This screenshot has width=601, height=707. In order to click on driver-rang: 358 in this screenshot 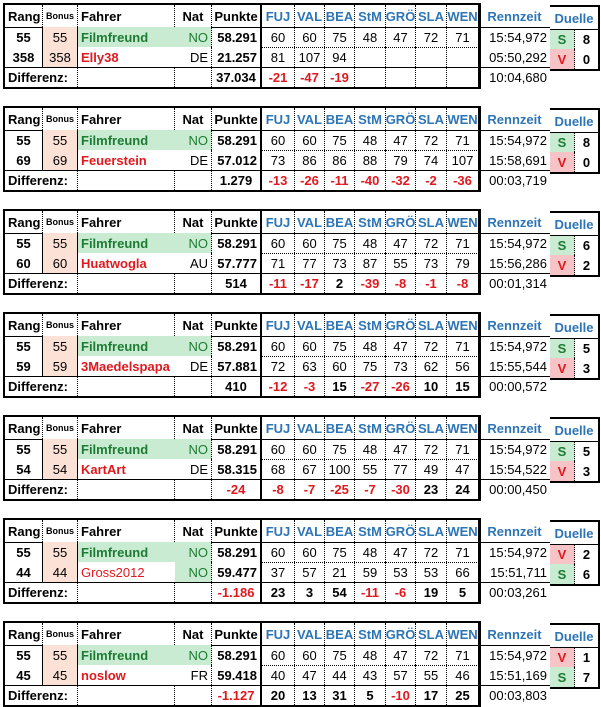, I will do `click(24, 57)`.